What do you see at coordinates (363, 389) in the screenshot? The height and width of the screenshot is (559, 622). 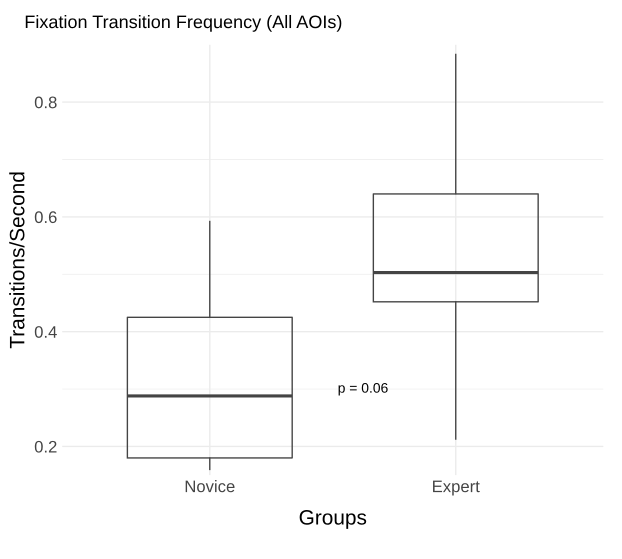 I see `annotation: p = 0.06` at bounding box center [363, 389].